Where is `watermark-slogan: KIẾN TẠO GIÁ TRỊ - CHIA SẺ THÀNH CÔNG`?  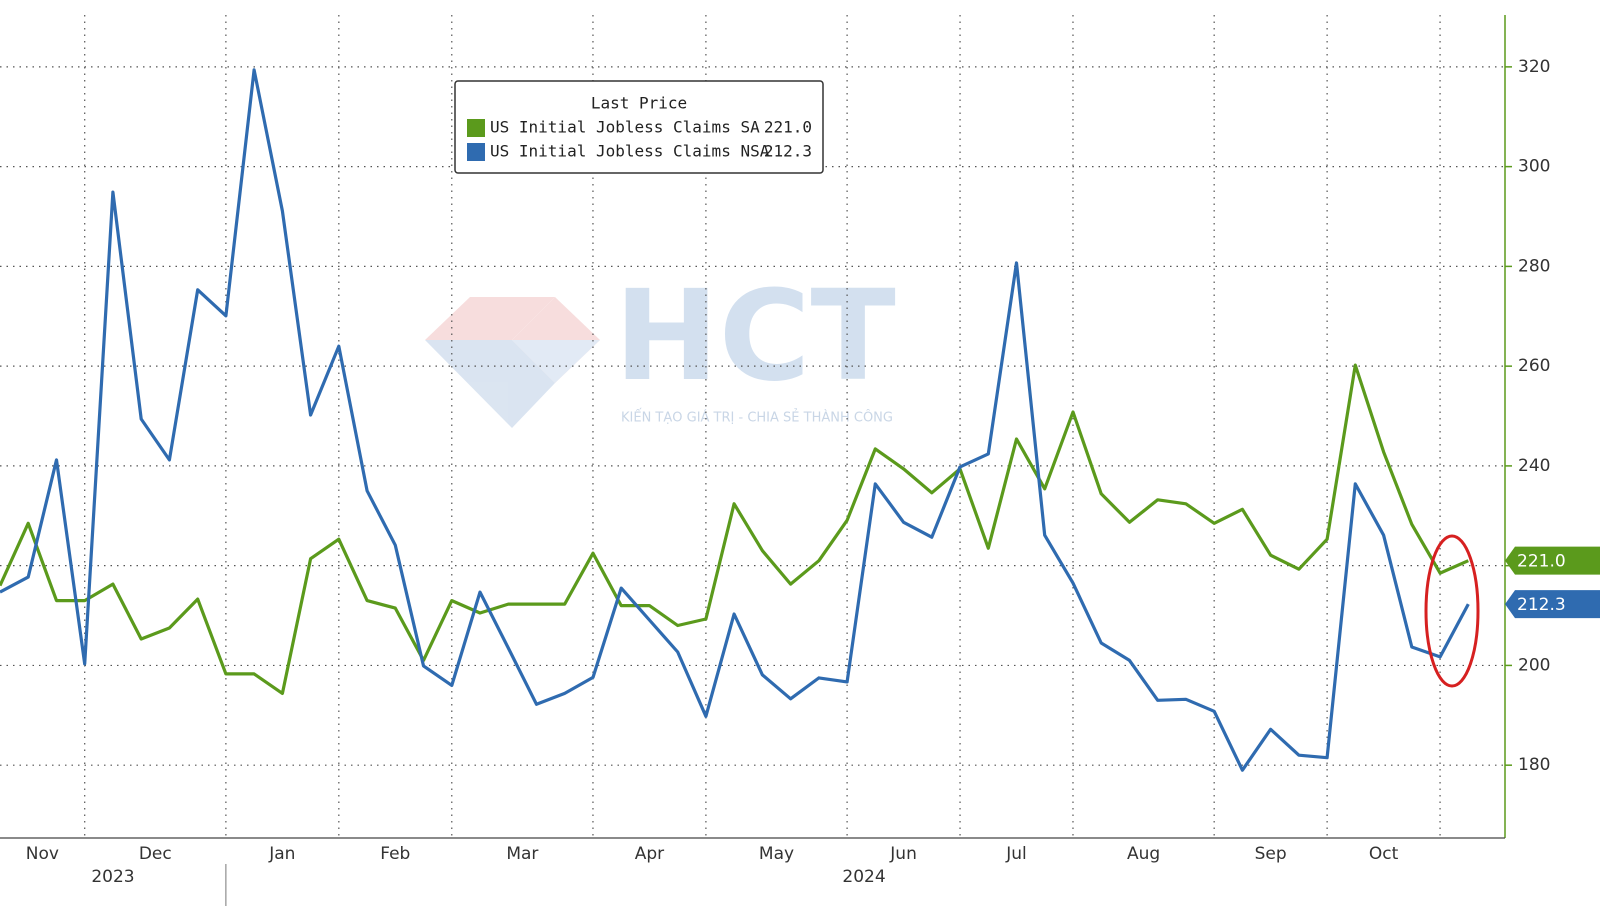
watermark-slogan: KIẾN TẠO GIÁ TRỊ - CHIA SẺ THÀNH CÔNG is located at coordinates (757, 417).